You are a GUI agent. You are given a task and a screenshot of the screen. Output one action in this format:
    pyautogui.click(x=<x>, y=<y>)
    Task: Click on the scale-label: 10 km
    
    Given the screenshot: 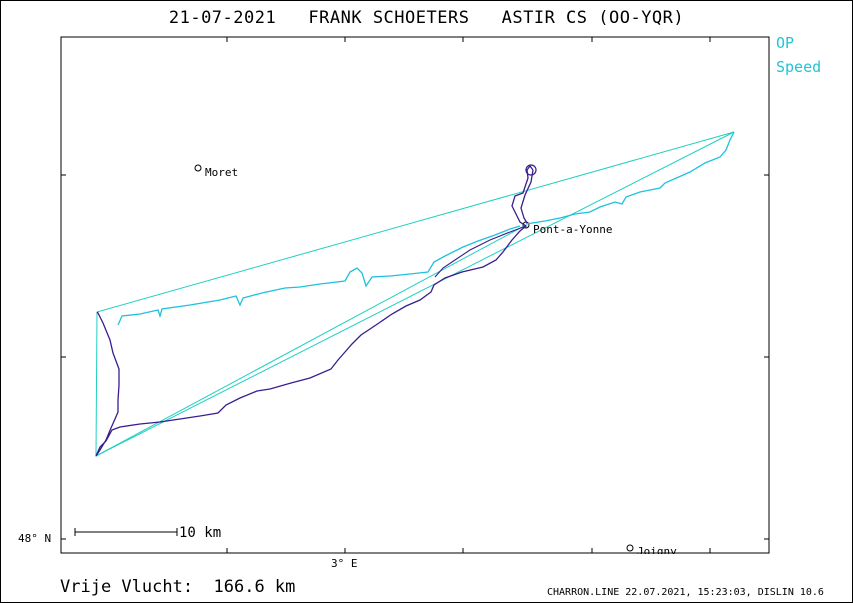 What is the action you would take?
    pyautogui.click(x=200, y=533)
    